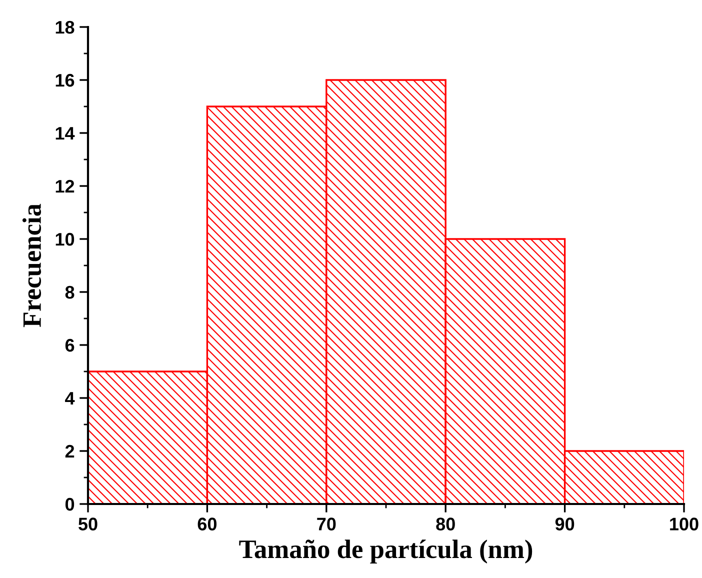 The image size is (702, 578). Describe the element at coordinates (326, 524) in the screenshot. I see `x-tick-label: 70` at that location.